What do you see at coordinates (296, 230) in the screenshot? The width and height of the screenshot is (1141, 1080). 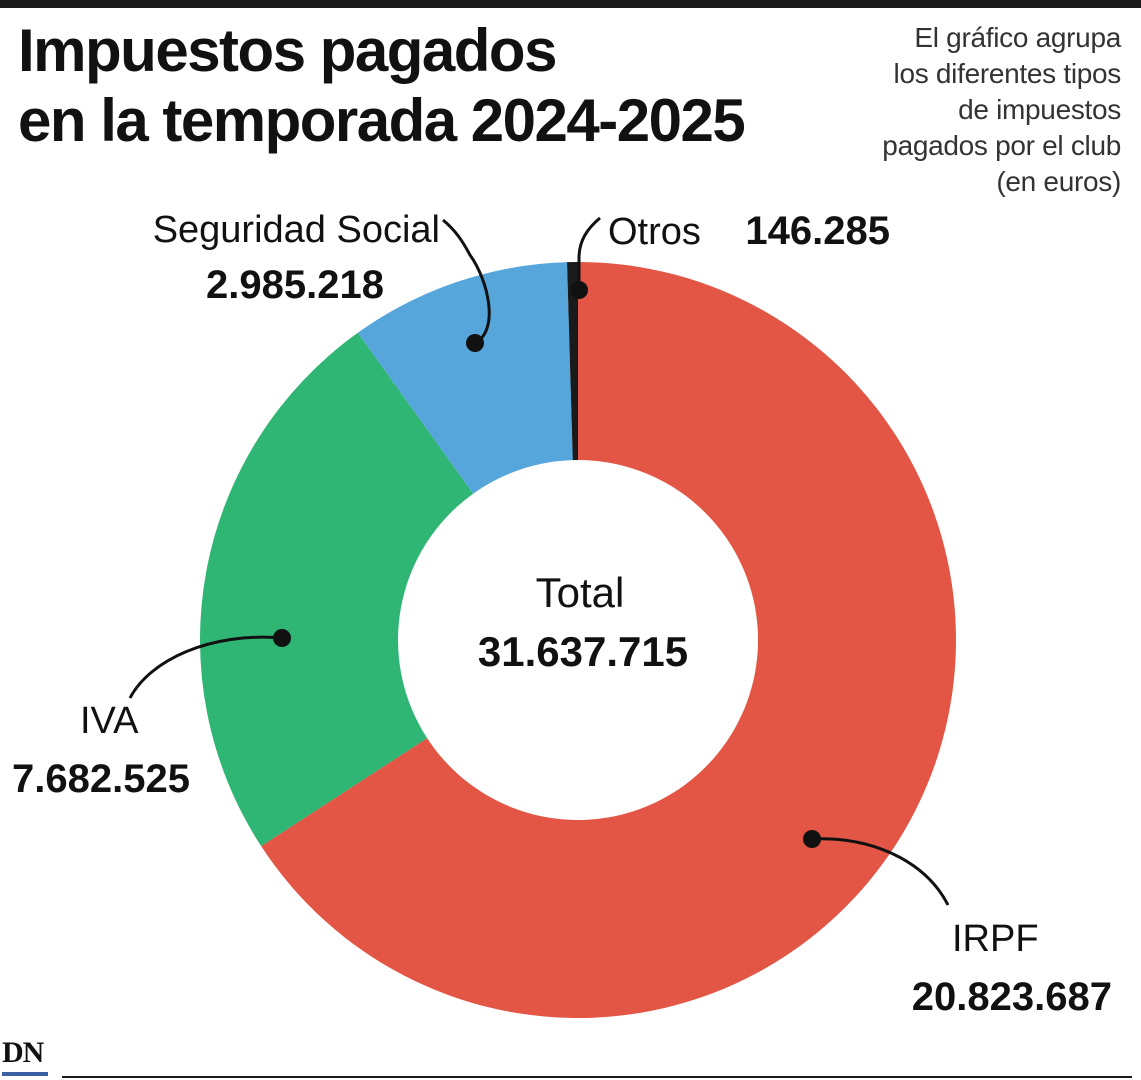 I see `label-seguridad-social-name: Seguridad Social` at bounding box center [296, 230].